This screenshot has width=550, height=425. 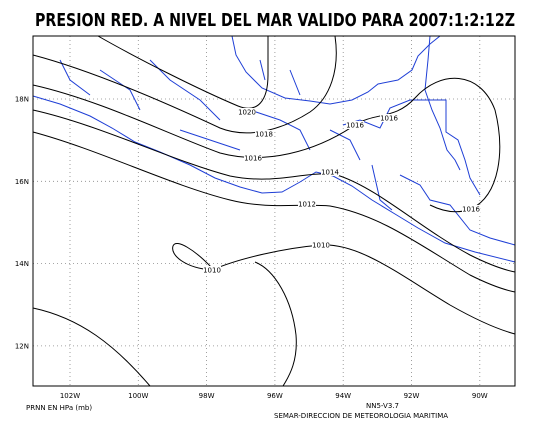 I want to click on latitude-label: 14N, so click(x=22, y=264).